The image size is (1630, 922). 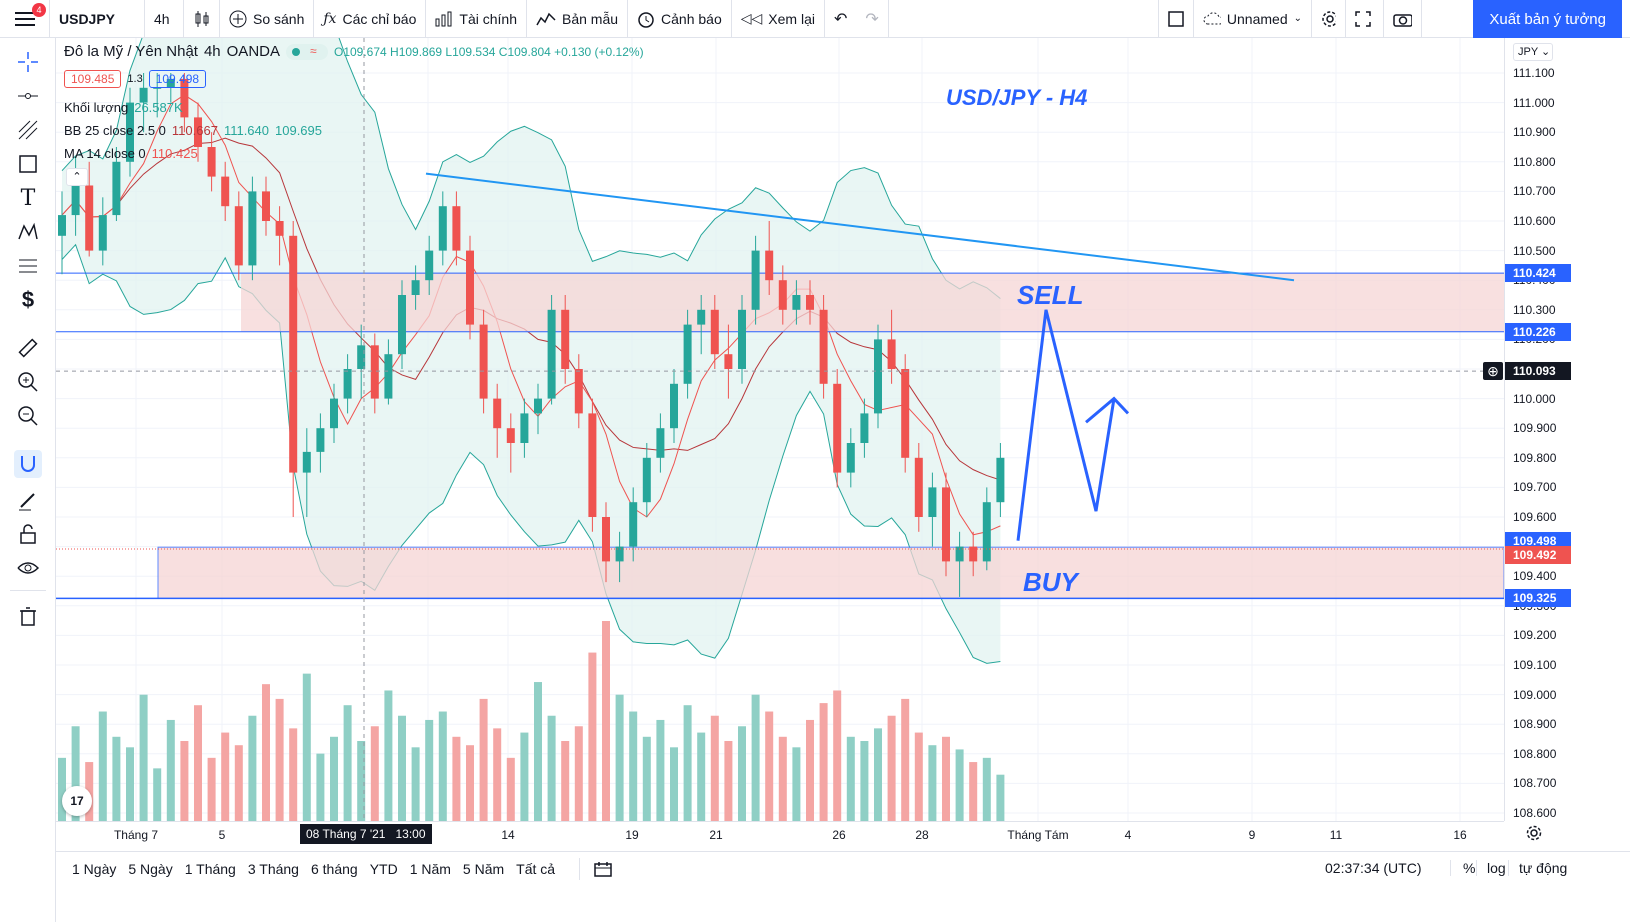 What do you see at coordinates (25, 19) in the screenshot?
I see `menu-button: 4` at bounding box center [25, 19].